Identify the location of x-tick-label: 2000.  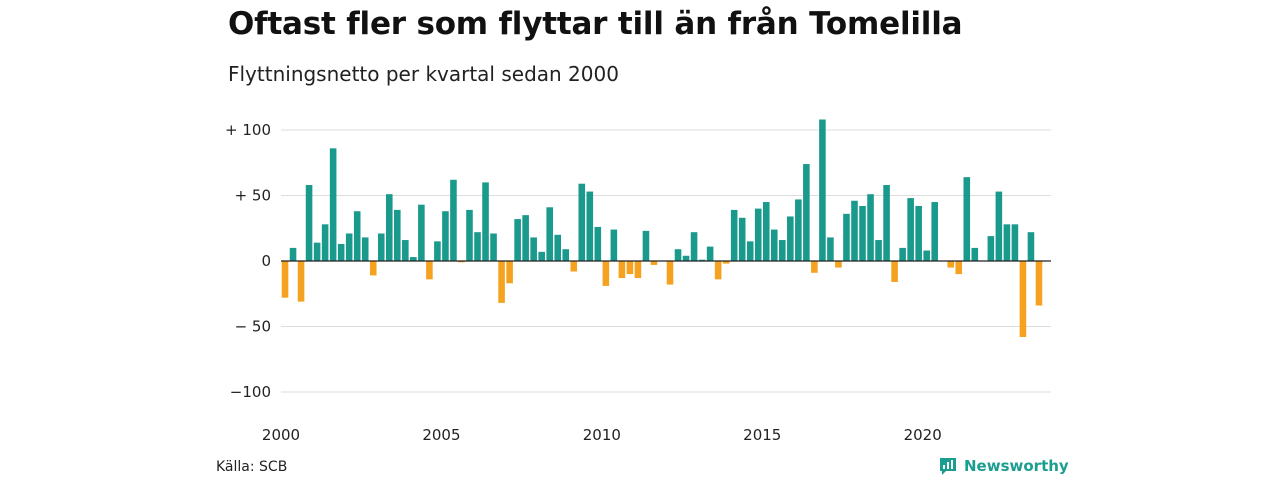
(281, 435).